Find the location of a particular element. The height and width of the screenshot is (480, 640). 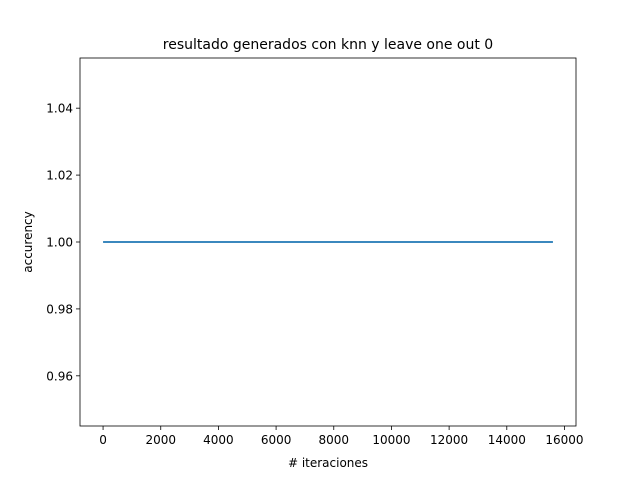

x-tick-label: 16000 is located at coordinates (564, 440).